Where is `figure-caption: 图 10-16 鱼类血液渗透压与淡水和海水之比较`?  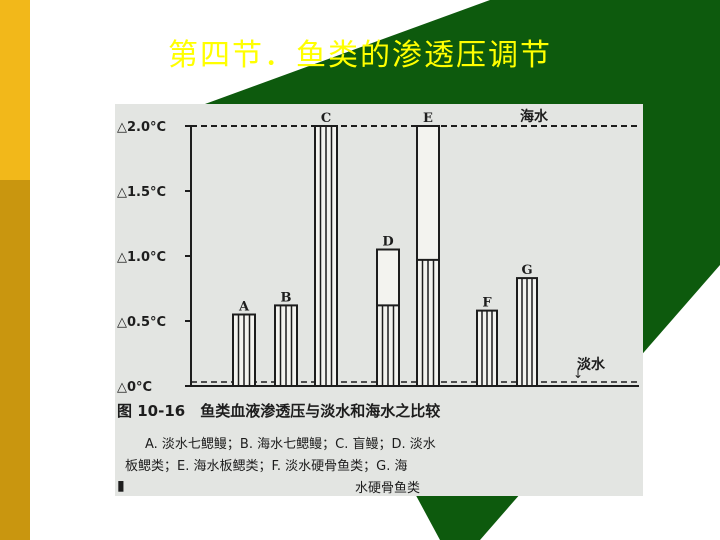 figure-caption: 图 10-16 鱼类血液渗透压与淡水和海水之比较 is located at coordinates (278, 411).